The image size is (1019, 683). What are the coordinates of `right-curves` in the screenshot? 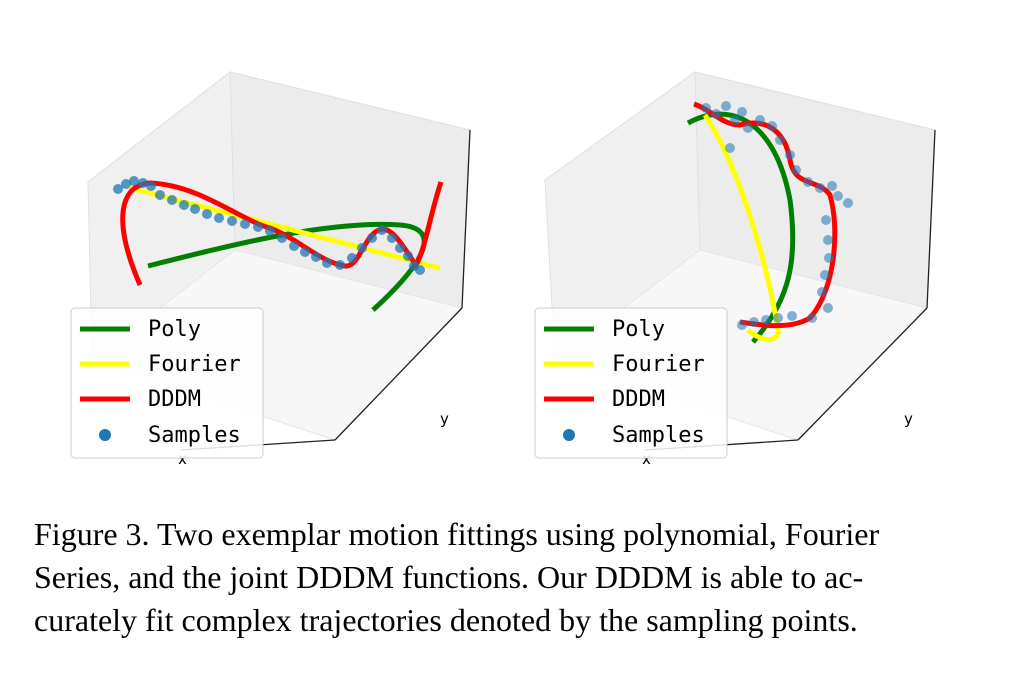 It's located at (769, 222).